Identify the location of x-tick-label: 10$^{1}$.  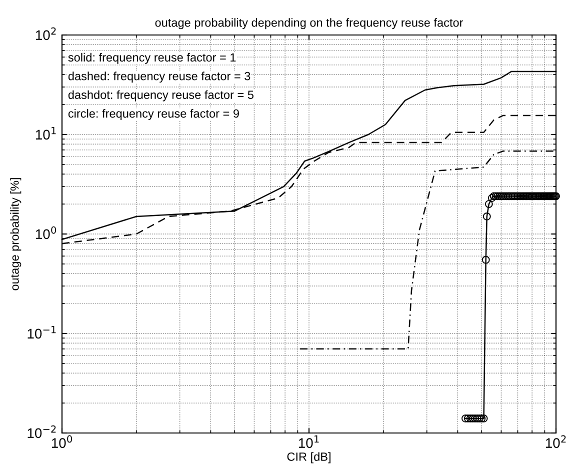
(308, 441).